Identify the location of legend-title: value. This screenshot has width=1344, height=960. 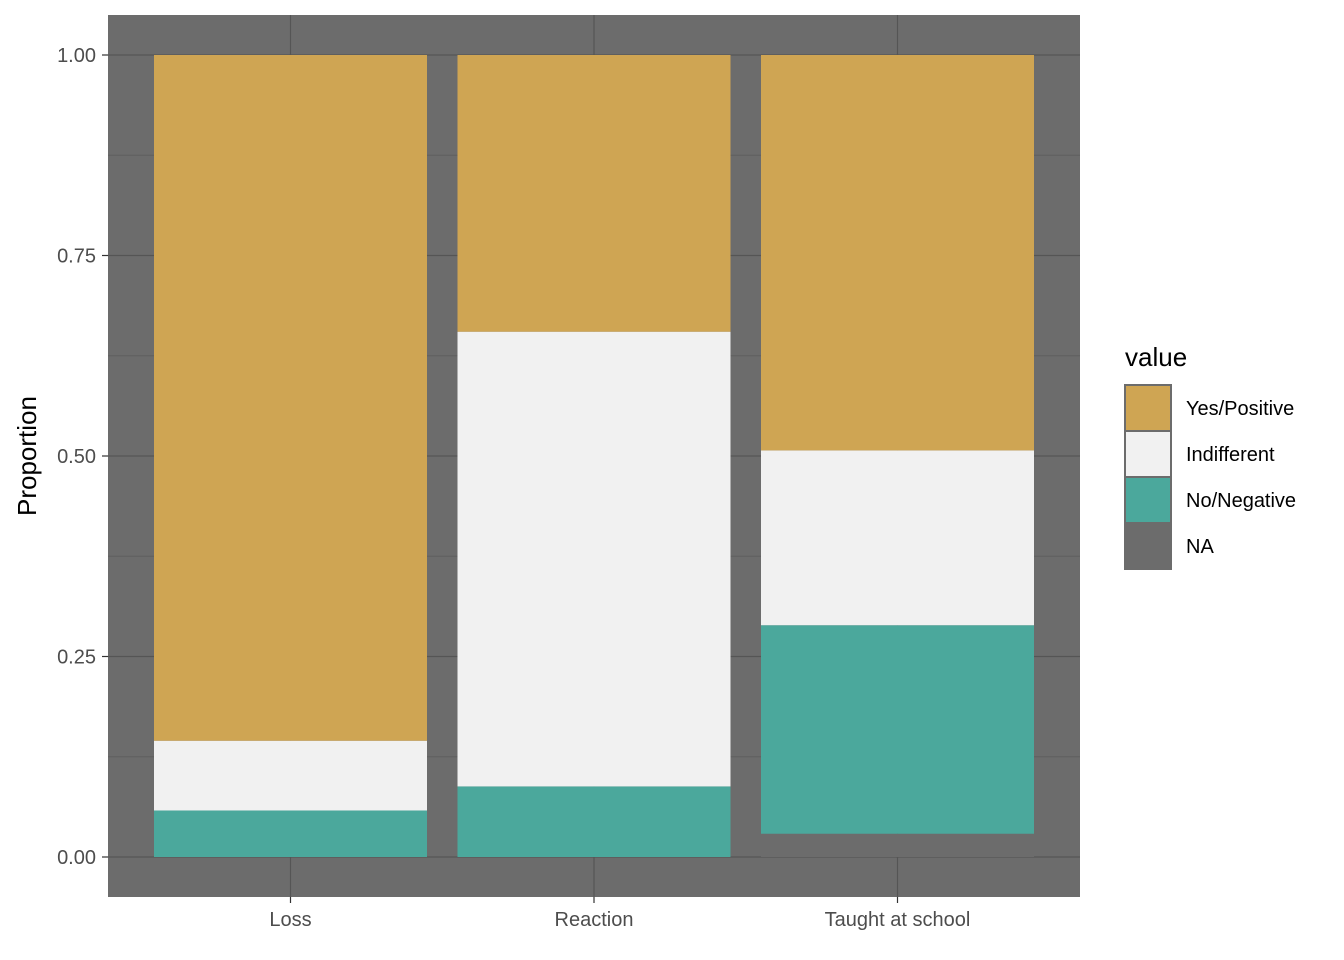
(1156, 357).